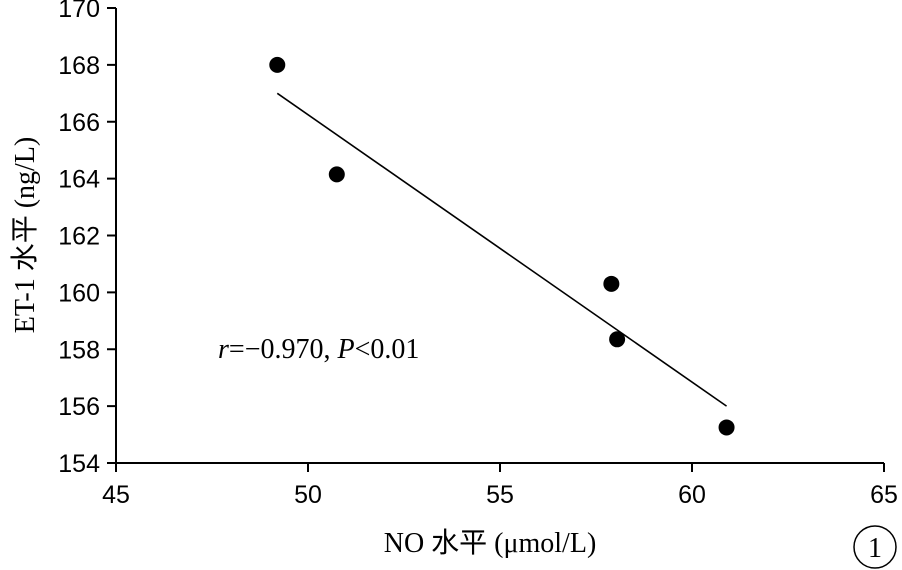 The height and width of the screenshot is (570, 902). I want to click on panel-label: 1, so click(875, 547).